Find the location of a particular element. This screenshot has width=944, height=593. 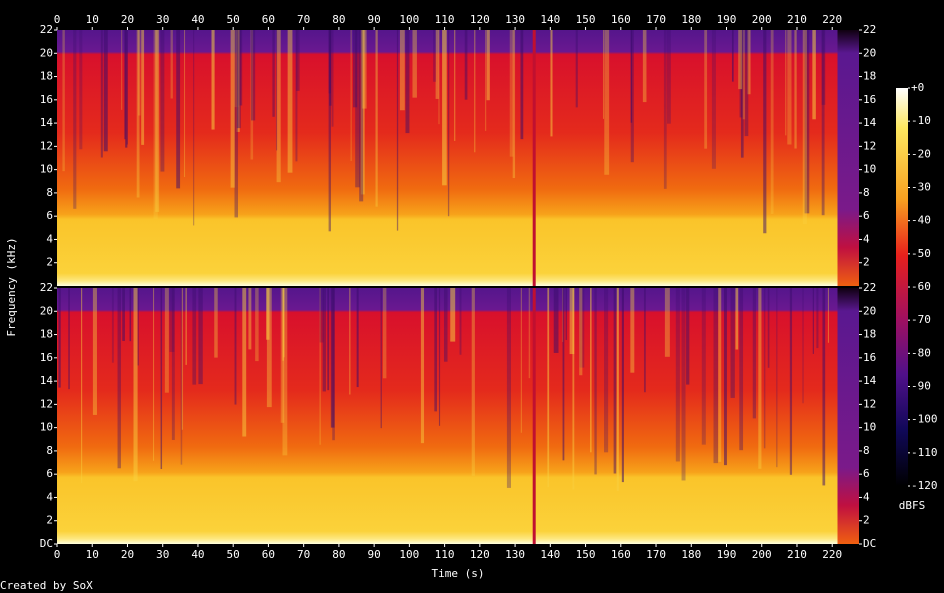

x-tick-label-top: 10 is located at coordinates (92, 19).